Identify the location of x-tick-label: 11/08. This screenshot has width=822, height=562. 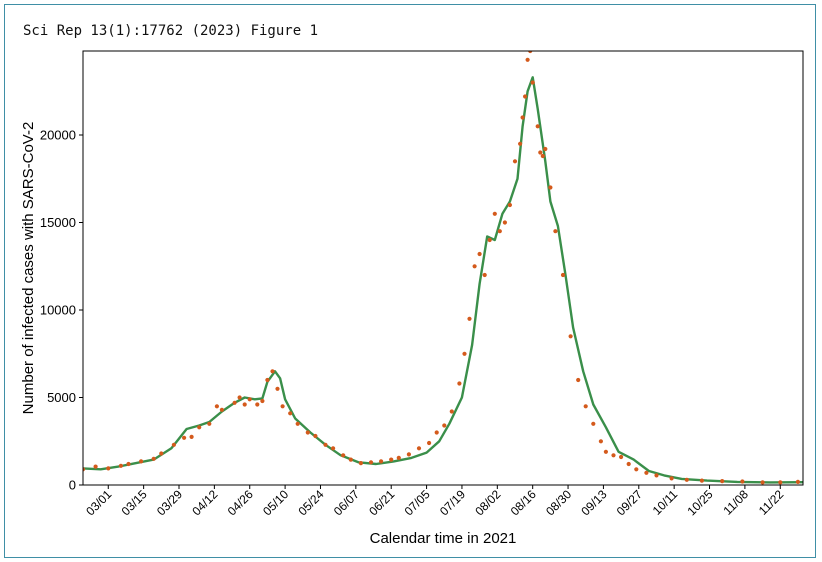
(736, 502).